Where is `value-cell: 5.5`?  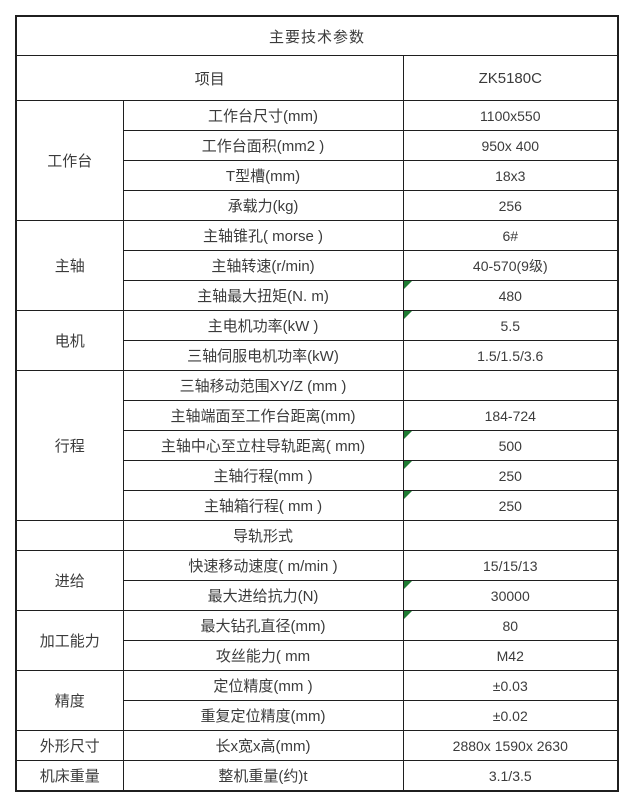
value-cell: 5.5 is located at coordinates (510, 326).